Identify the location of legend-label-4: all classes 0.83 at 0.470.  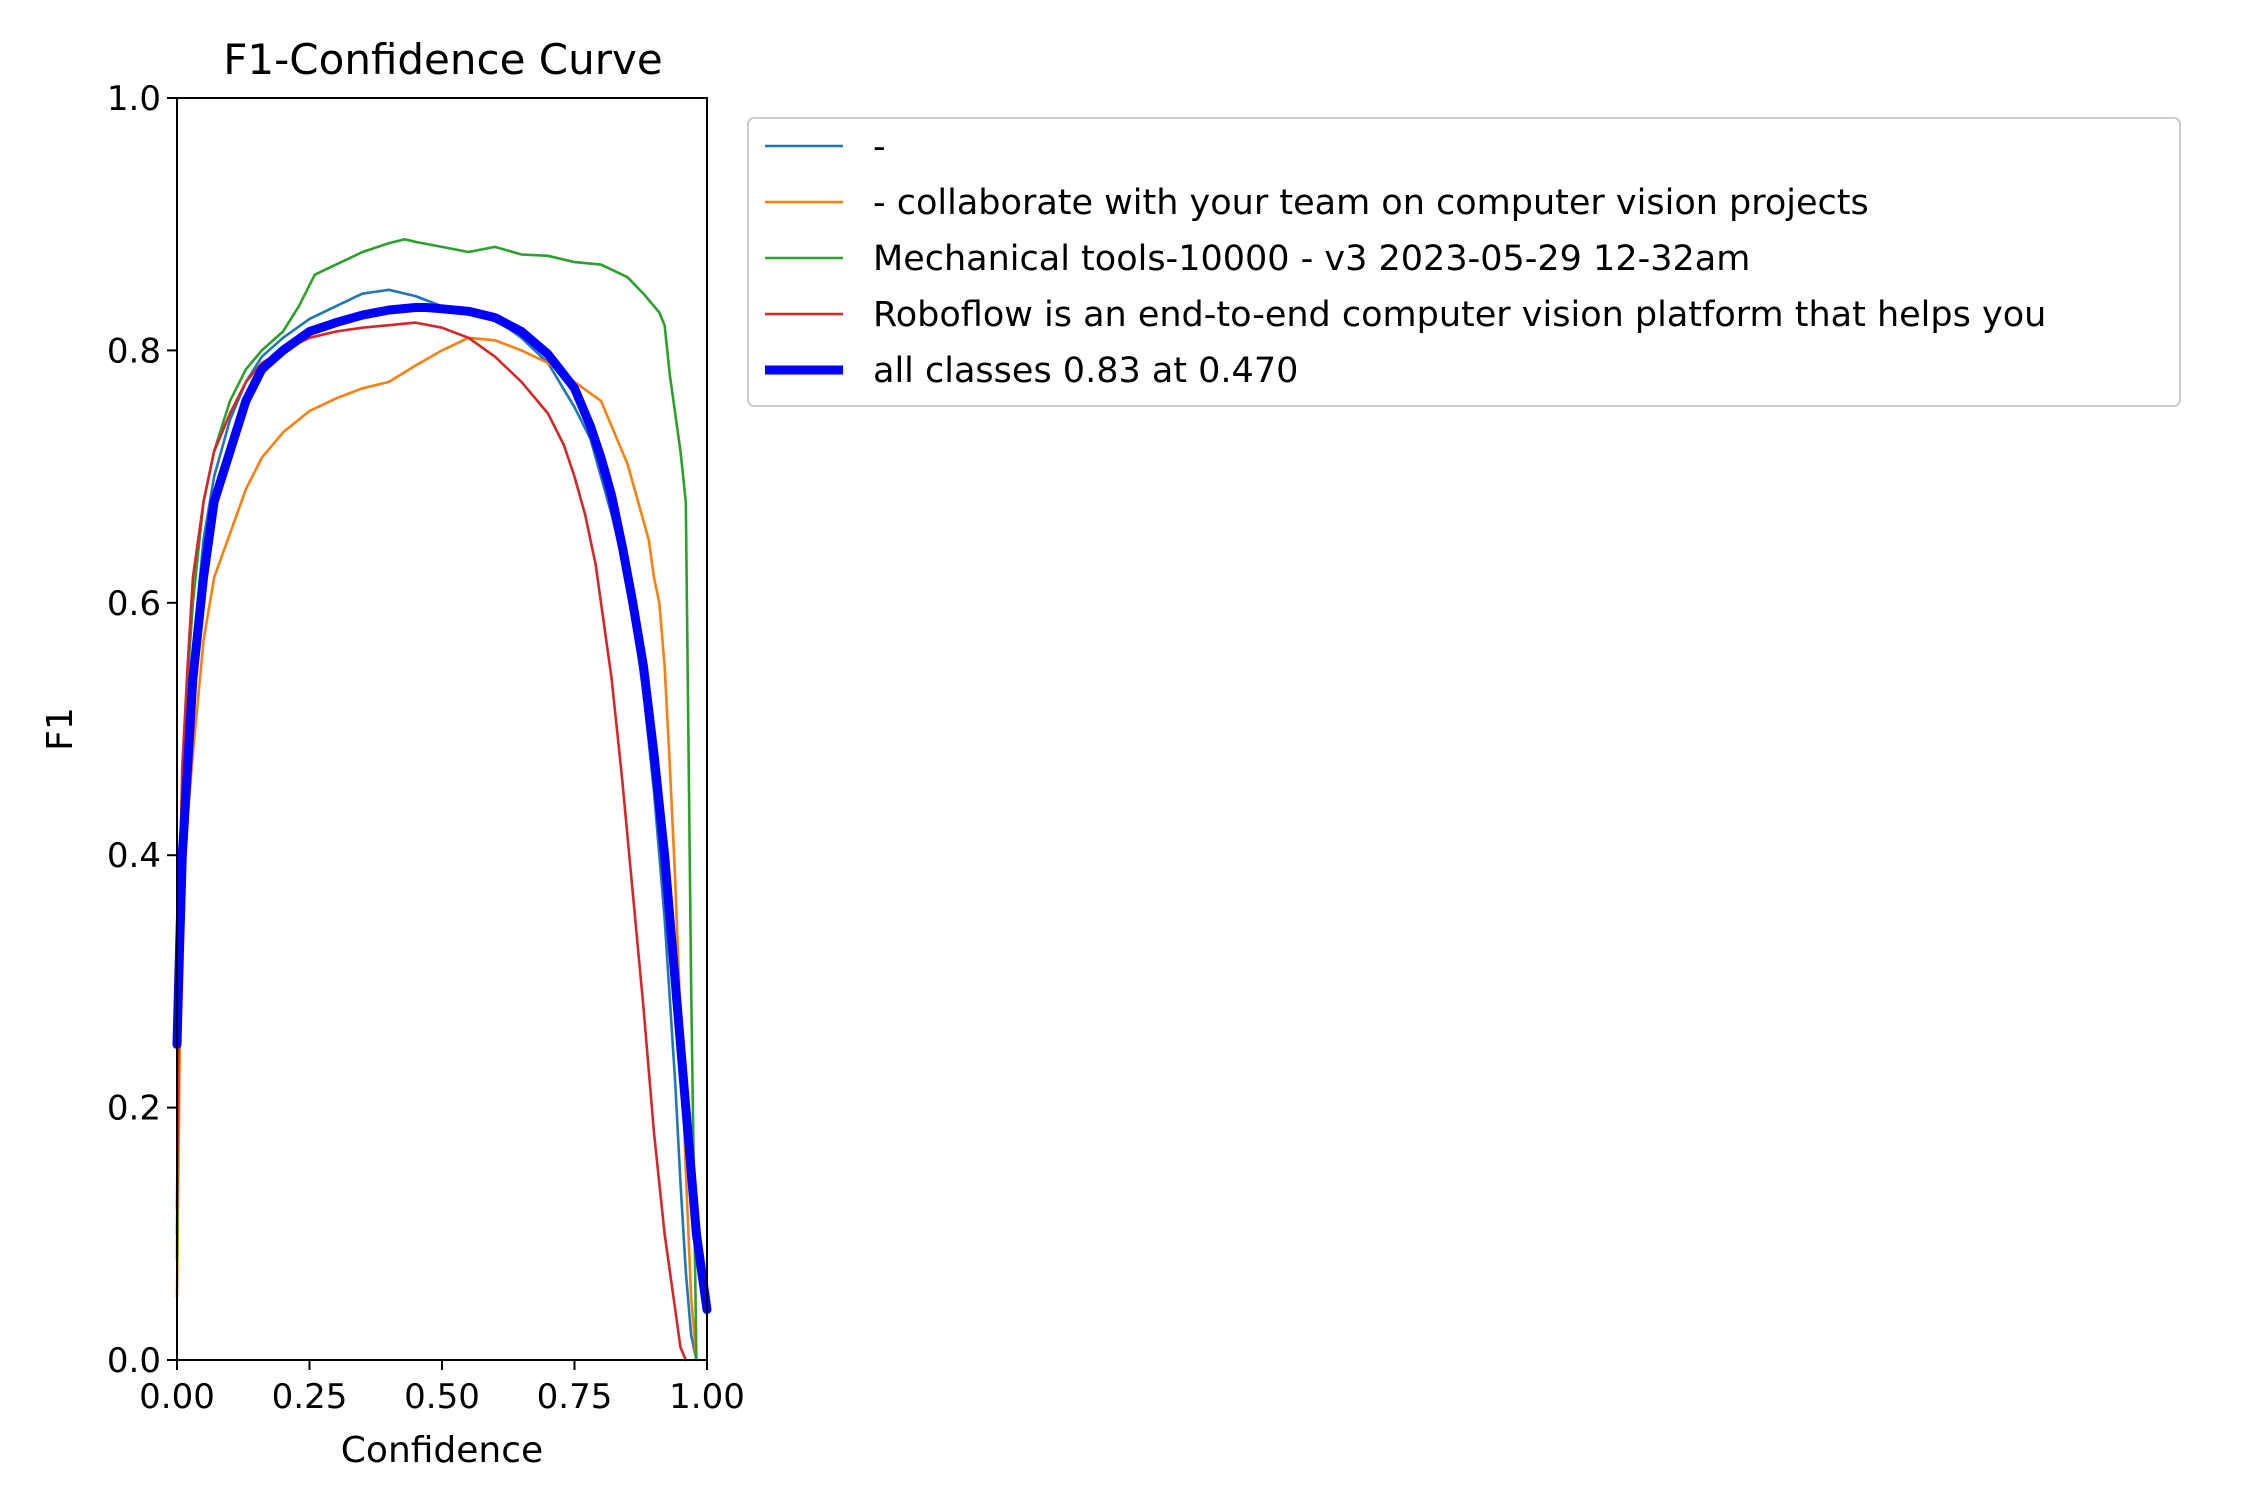
(1085, 371).